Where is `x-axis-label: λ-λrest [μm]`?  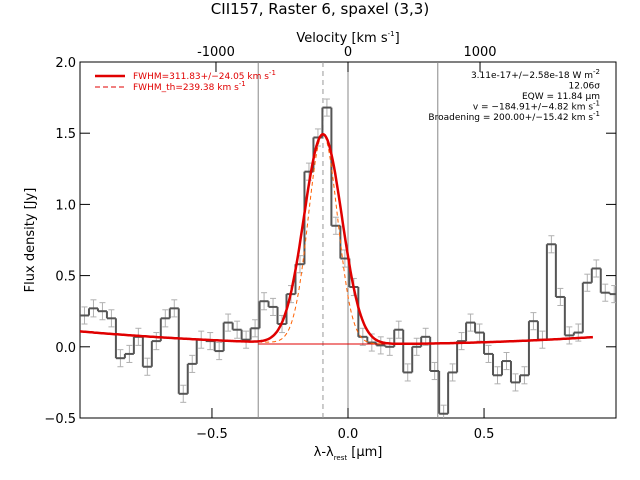
x-axis-label: λ-λrest [μm] is located at coordinates (348, 453).